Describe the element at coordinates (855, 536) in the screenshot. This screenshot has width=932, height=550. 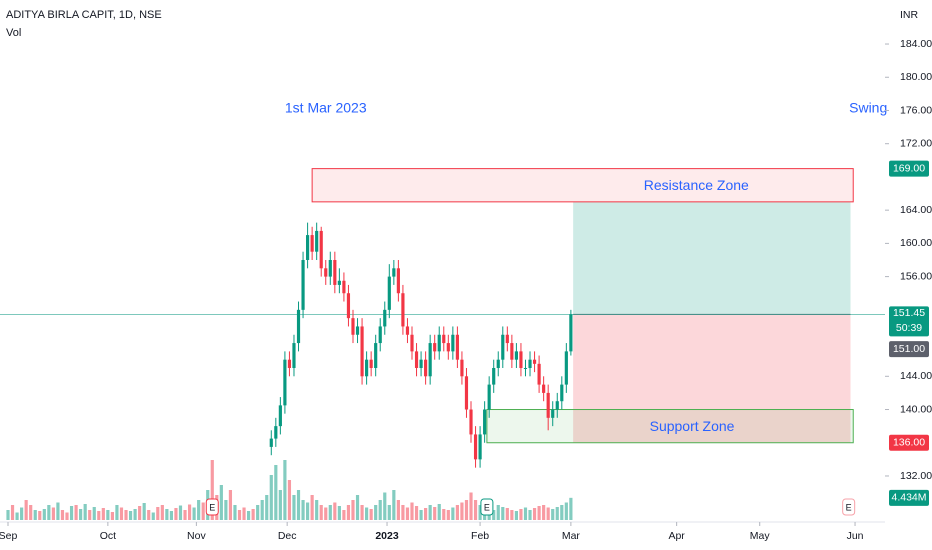
I see `x-tick-label: Jun` at that location.